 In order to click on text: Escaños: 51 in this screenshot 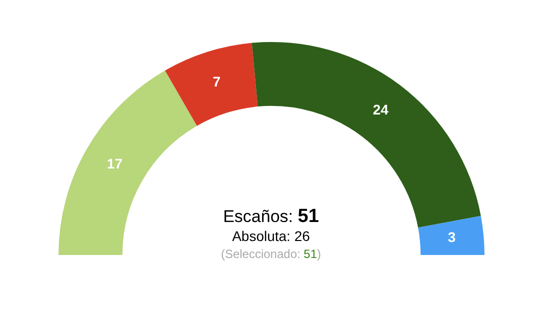, I will do `click(271, 217)`.